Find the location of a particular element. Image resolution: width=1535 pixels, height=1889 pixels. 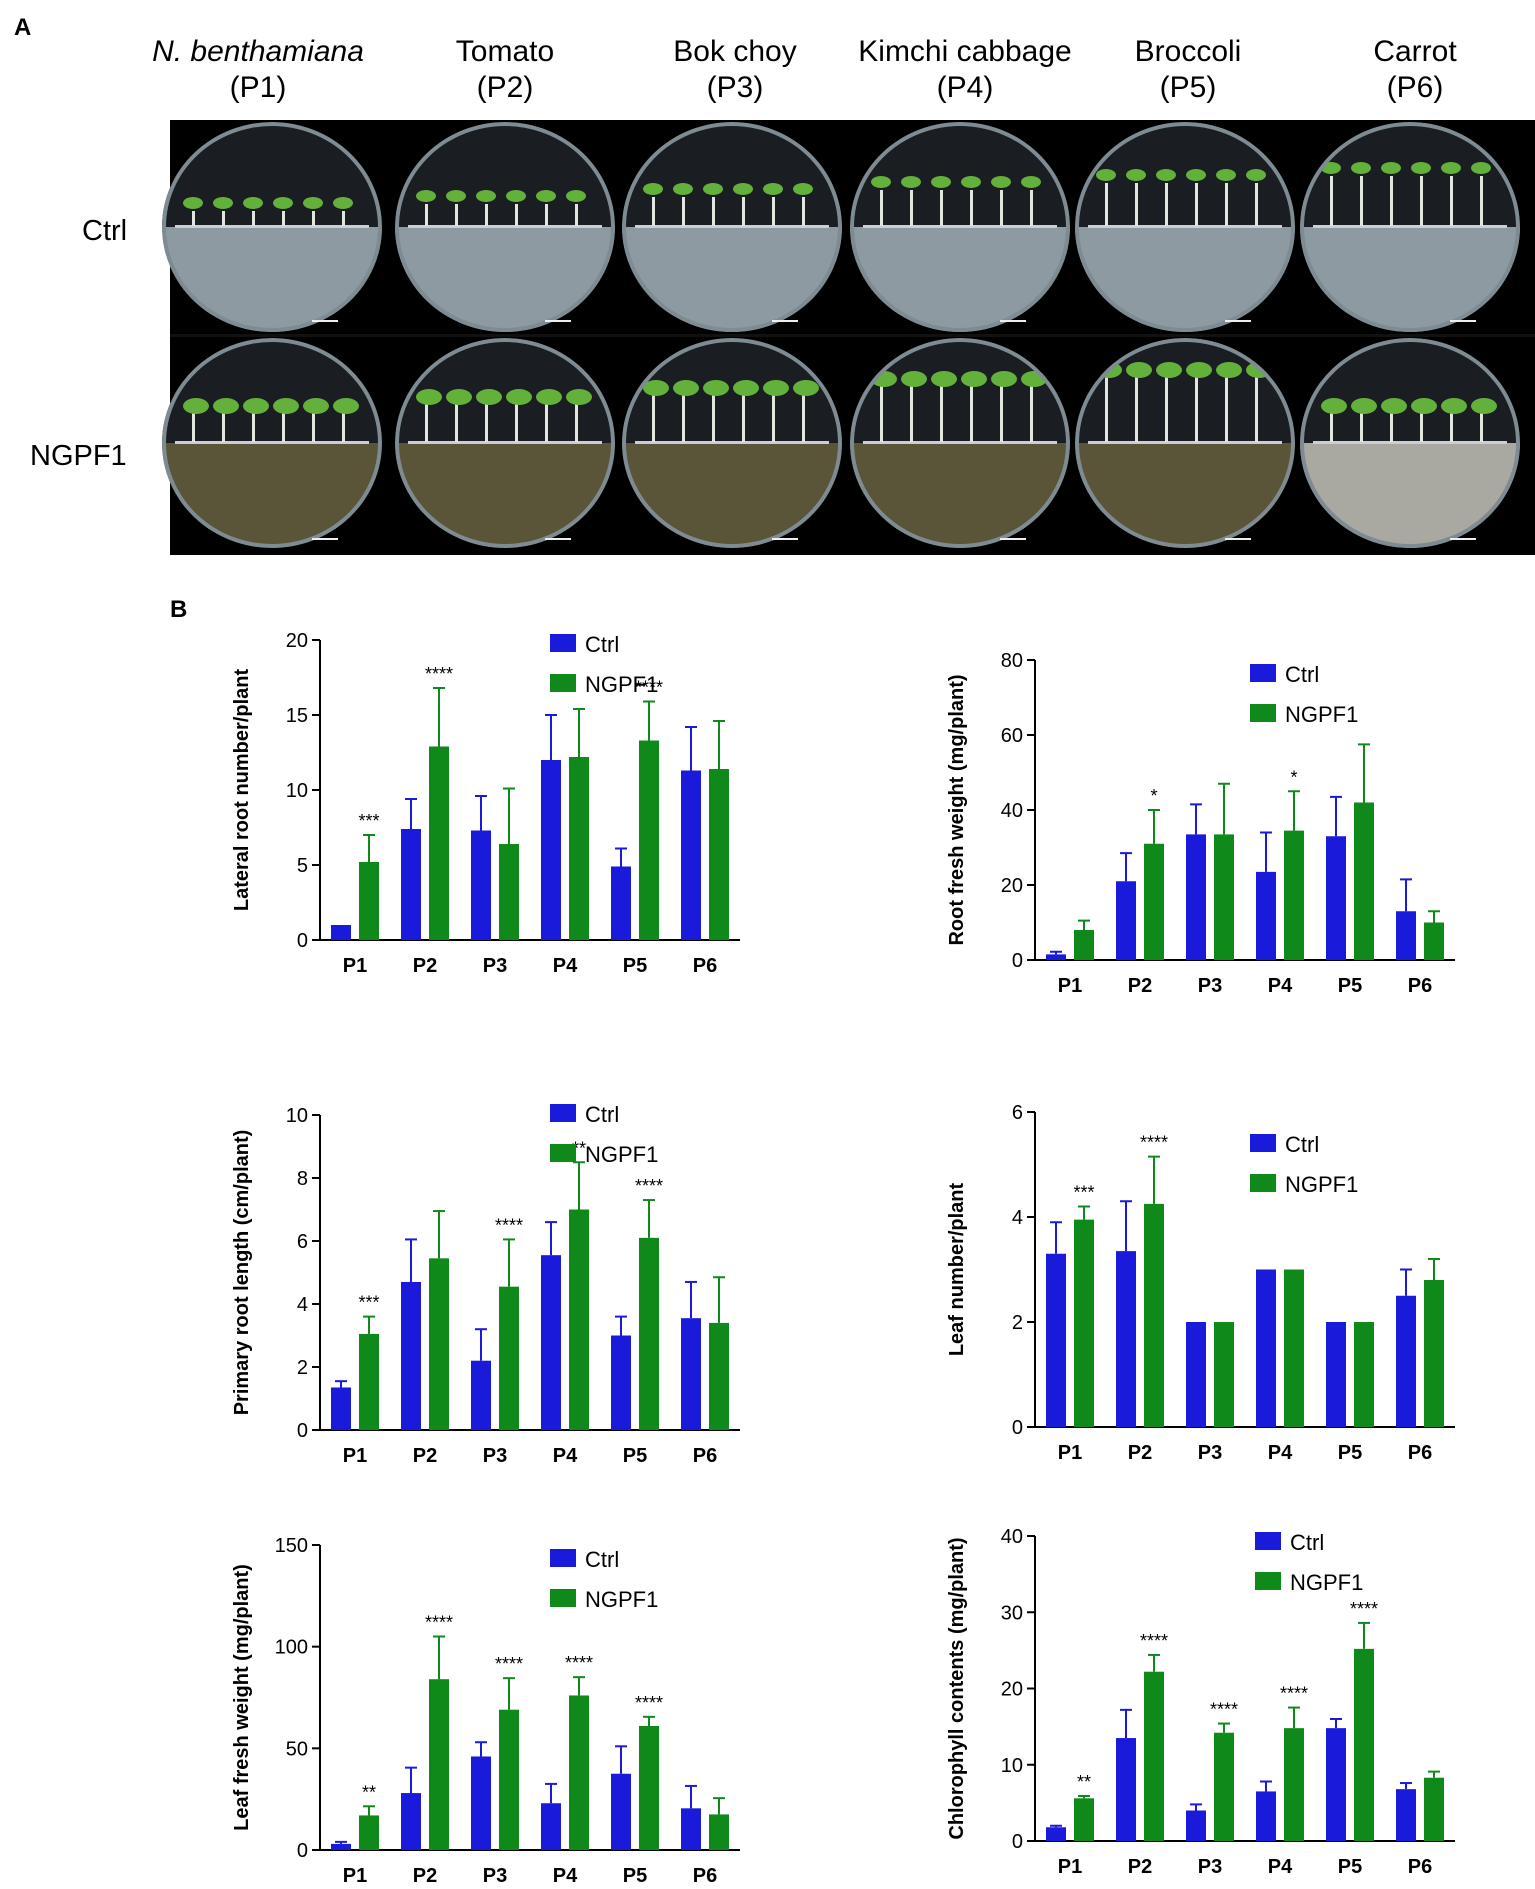

y-axis-label: Lateral root number/plant is located at coordinates (242, 790).